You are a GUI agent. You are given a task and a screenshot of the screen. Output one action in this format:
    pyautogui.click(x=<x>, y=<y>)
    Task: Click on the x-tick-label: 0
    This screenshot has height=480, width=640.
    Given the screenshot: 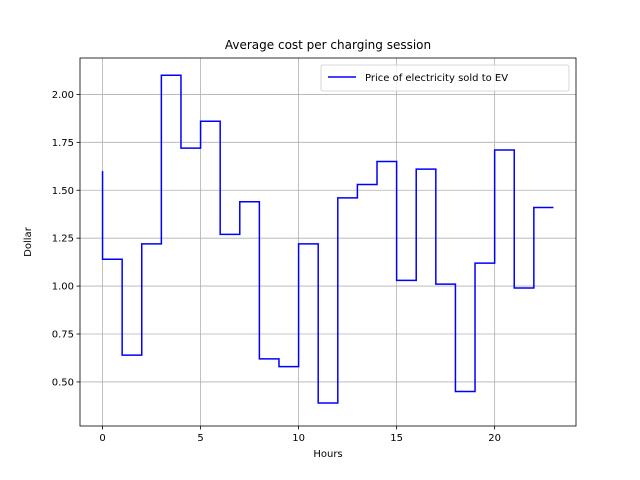 What is the action you would take?
    pyautogui.click(x=102, y=438)
    